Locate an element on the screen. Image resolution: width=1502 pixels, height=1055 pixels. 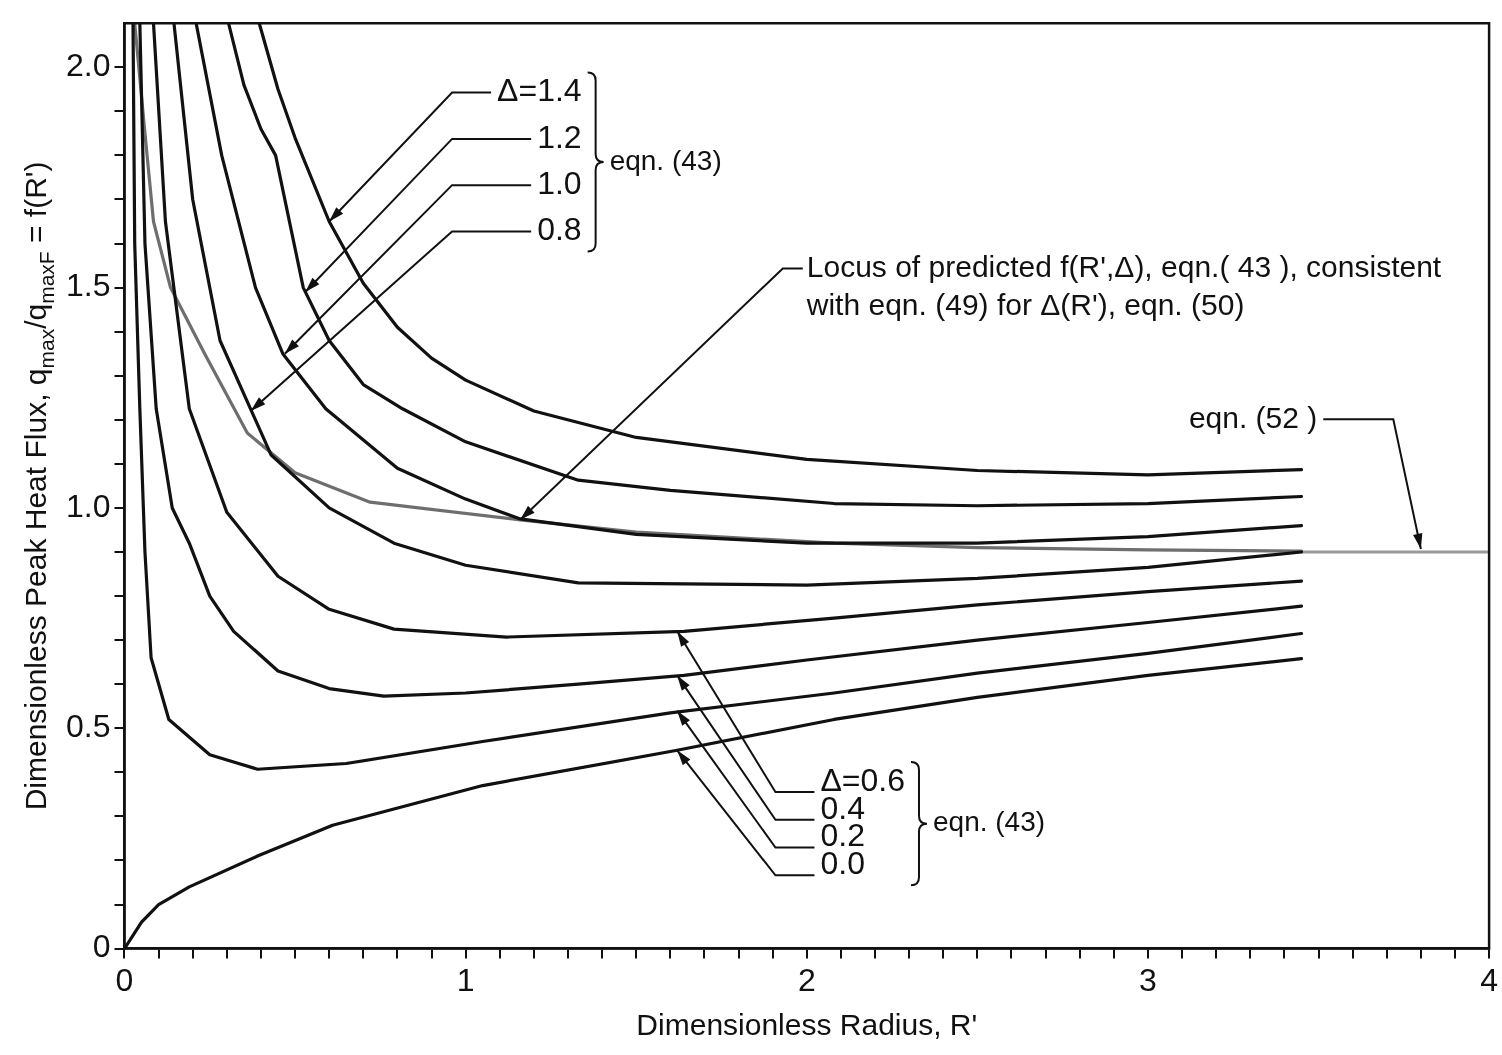
annotation: 0.8 is located at coordinates (559, 229).